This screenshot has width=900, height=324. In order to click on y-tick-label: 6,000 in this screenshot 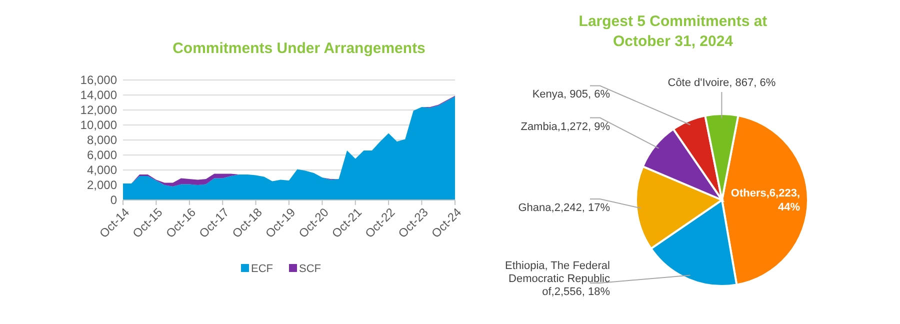, I will do `click(102, 155)`.